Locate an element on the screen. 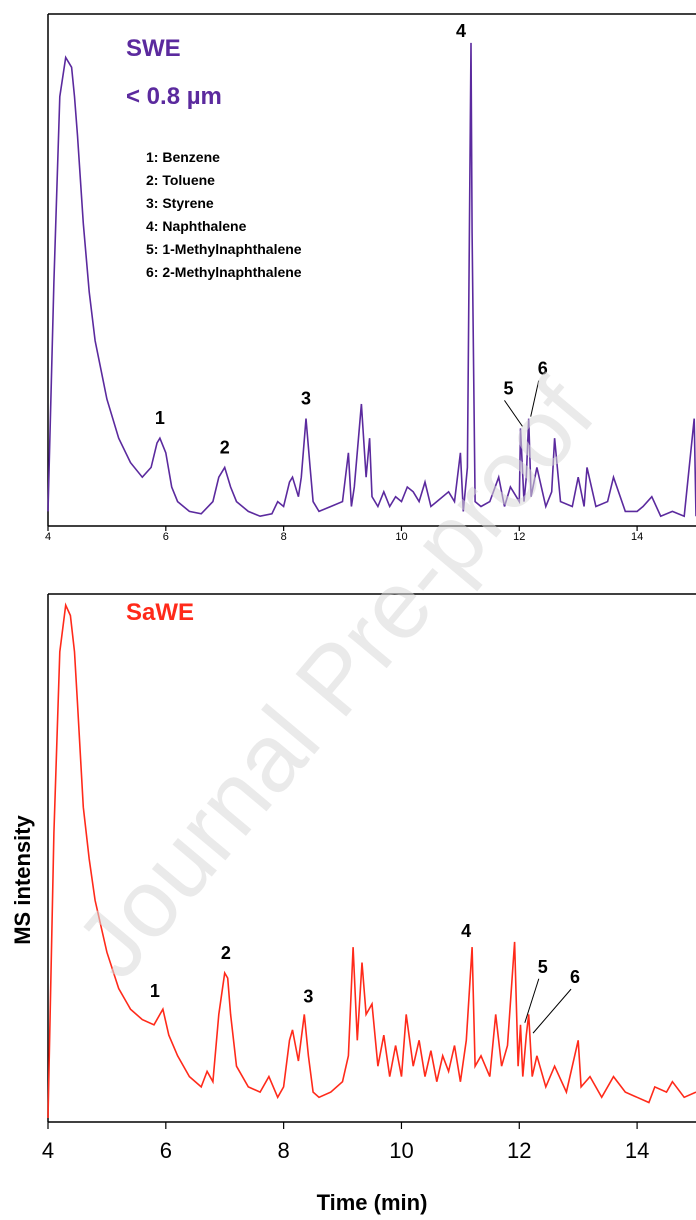  swe-ticks: 4 6 8 10 12 14 is located at coordinates (344, 534).